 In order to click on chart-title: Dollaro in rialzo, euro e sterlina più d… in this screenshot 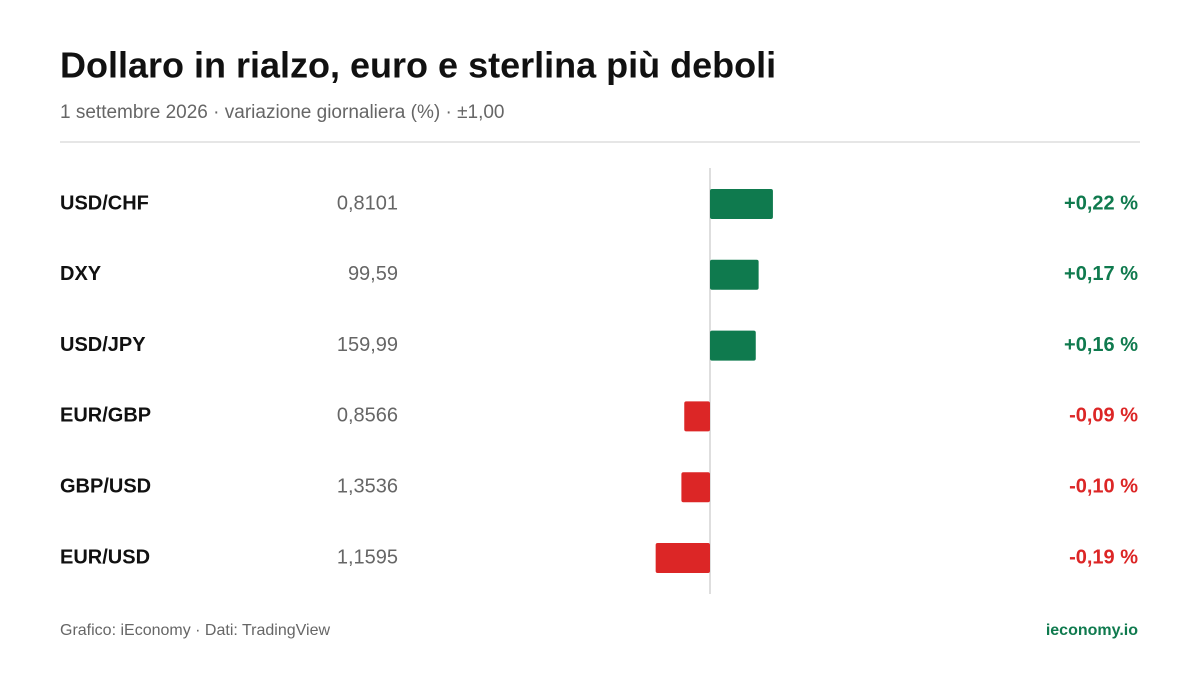, I will do `click(418, 65)`.